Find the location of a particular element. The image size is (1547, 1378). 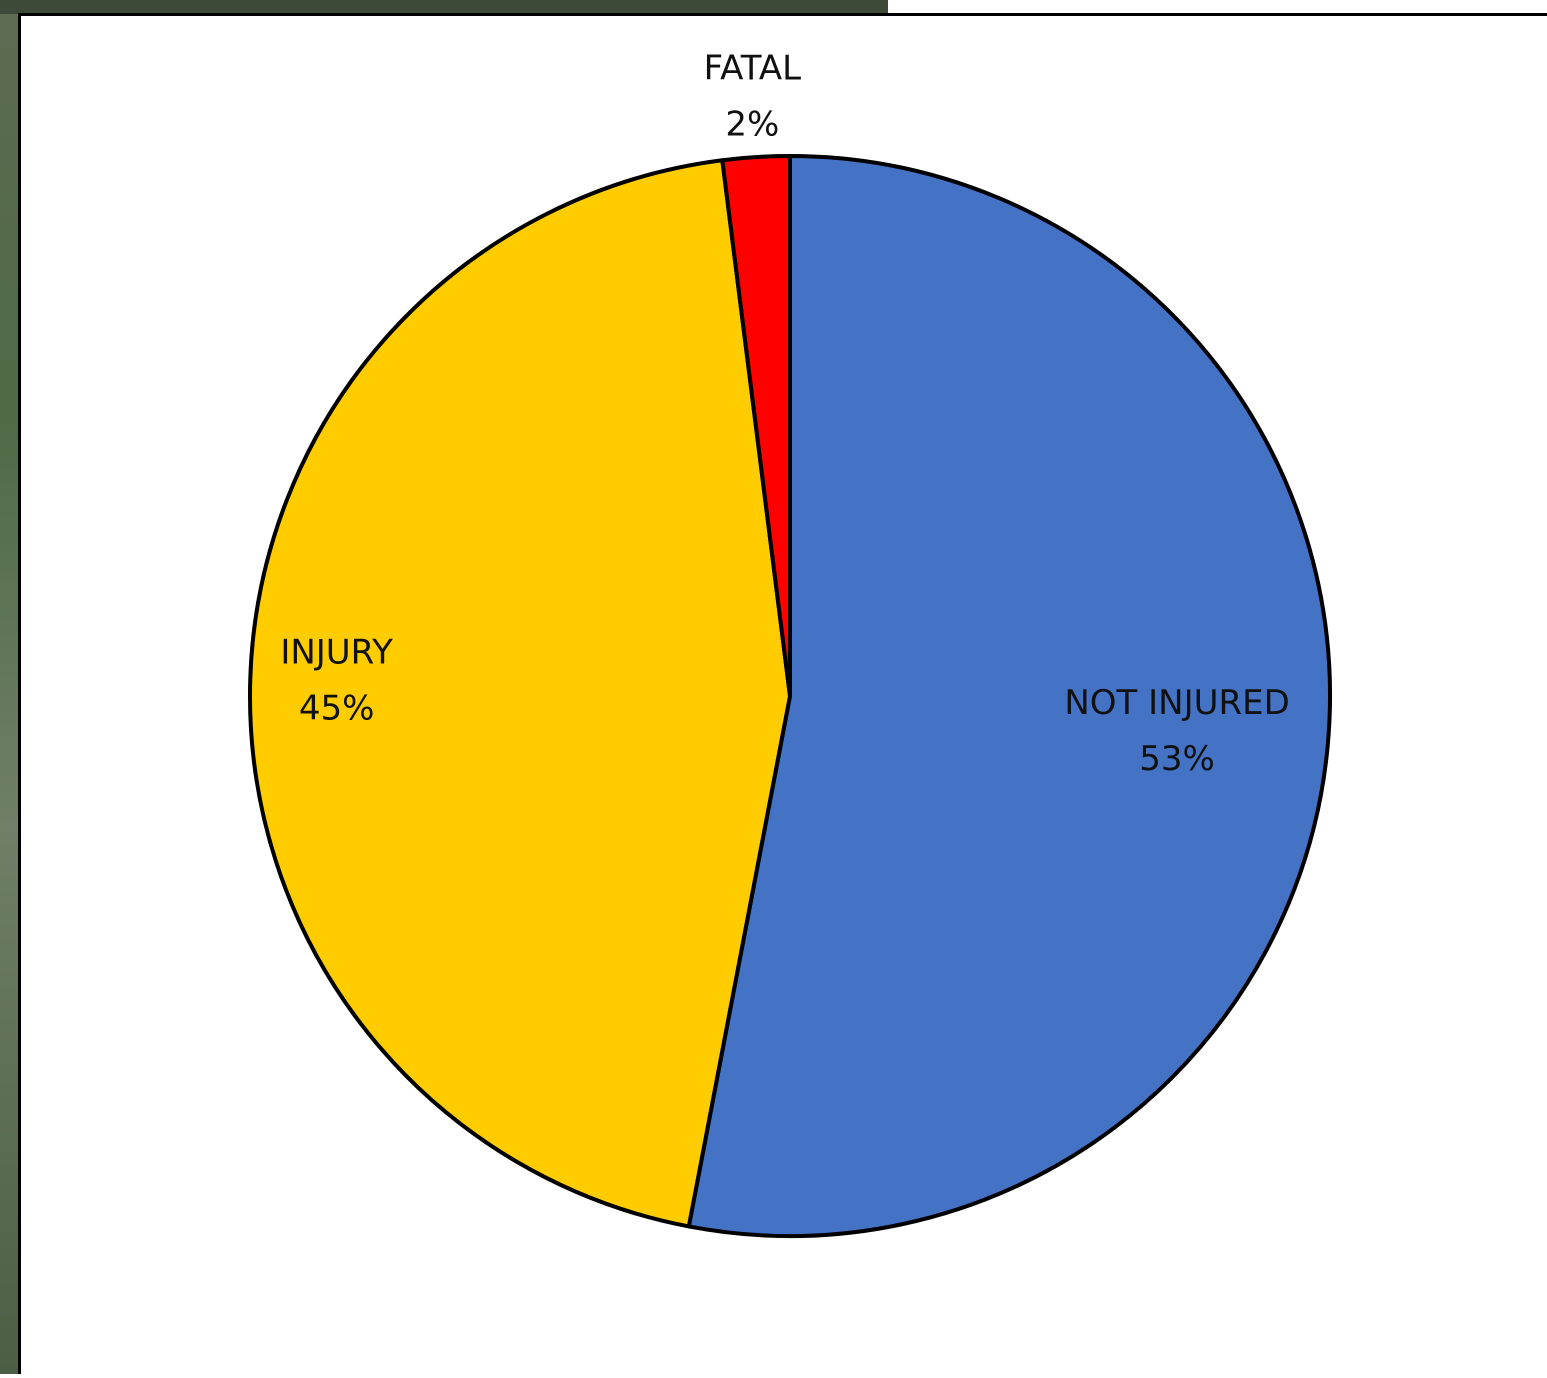

value-label: 53% is located at coordinates (1177, 759).